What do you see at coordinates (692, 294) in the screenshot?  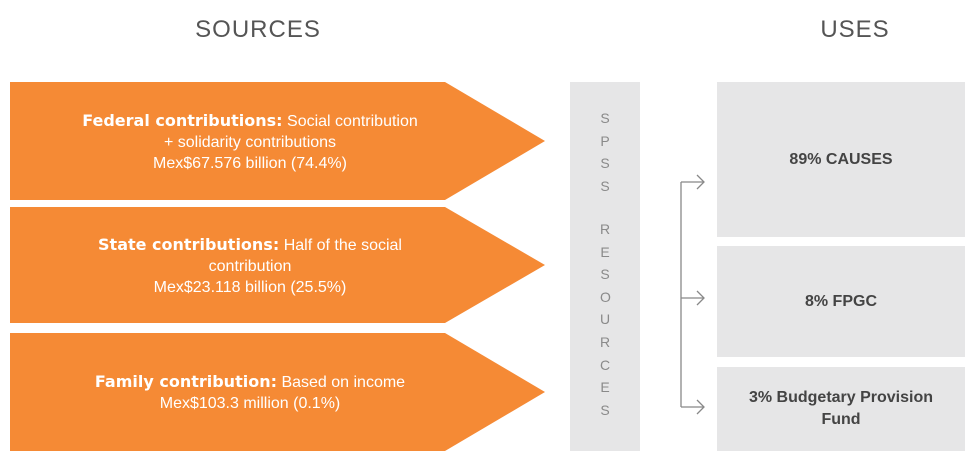 I see `bracket` at bounding box center [692, 294].